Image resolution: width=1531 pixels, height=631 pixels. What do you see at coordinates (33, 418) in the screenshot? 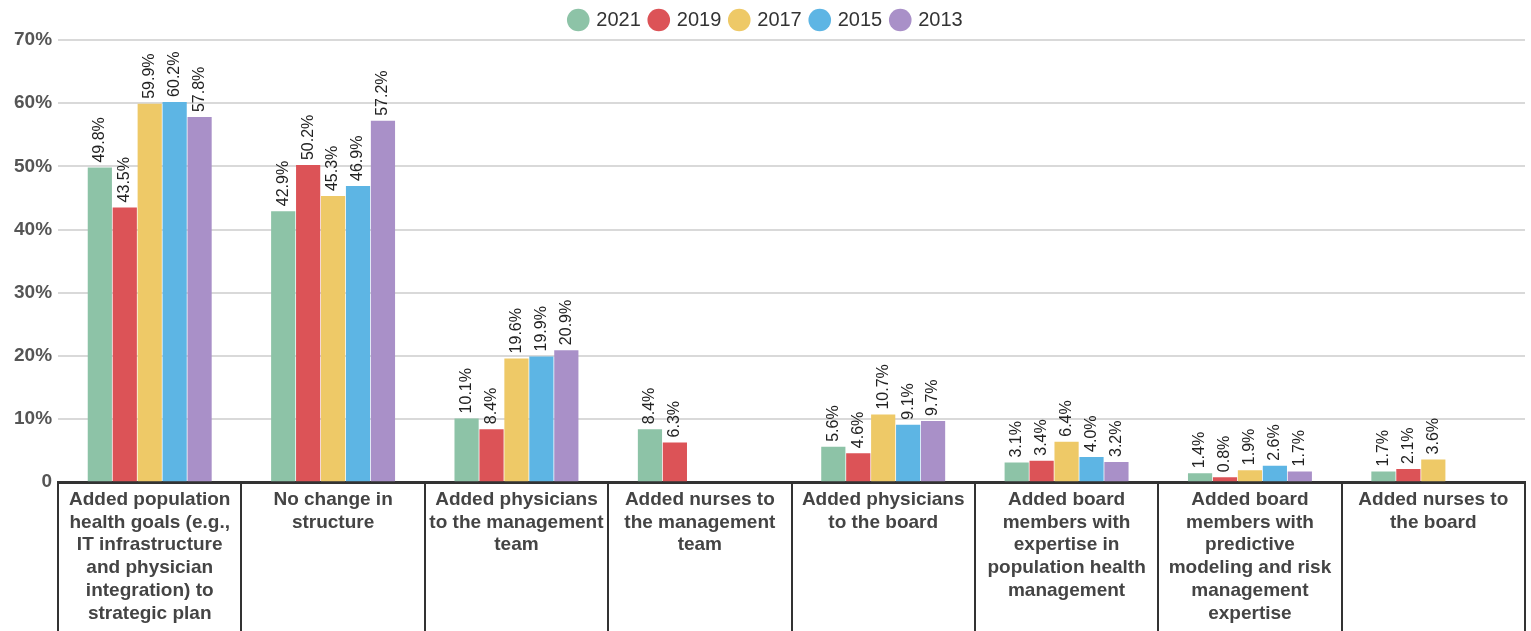
I see `y-tick-label: 10%` at bounding box center [33, 418].